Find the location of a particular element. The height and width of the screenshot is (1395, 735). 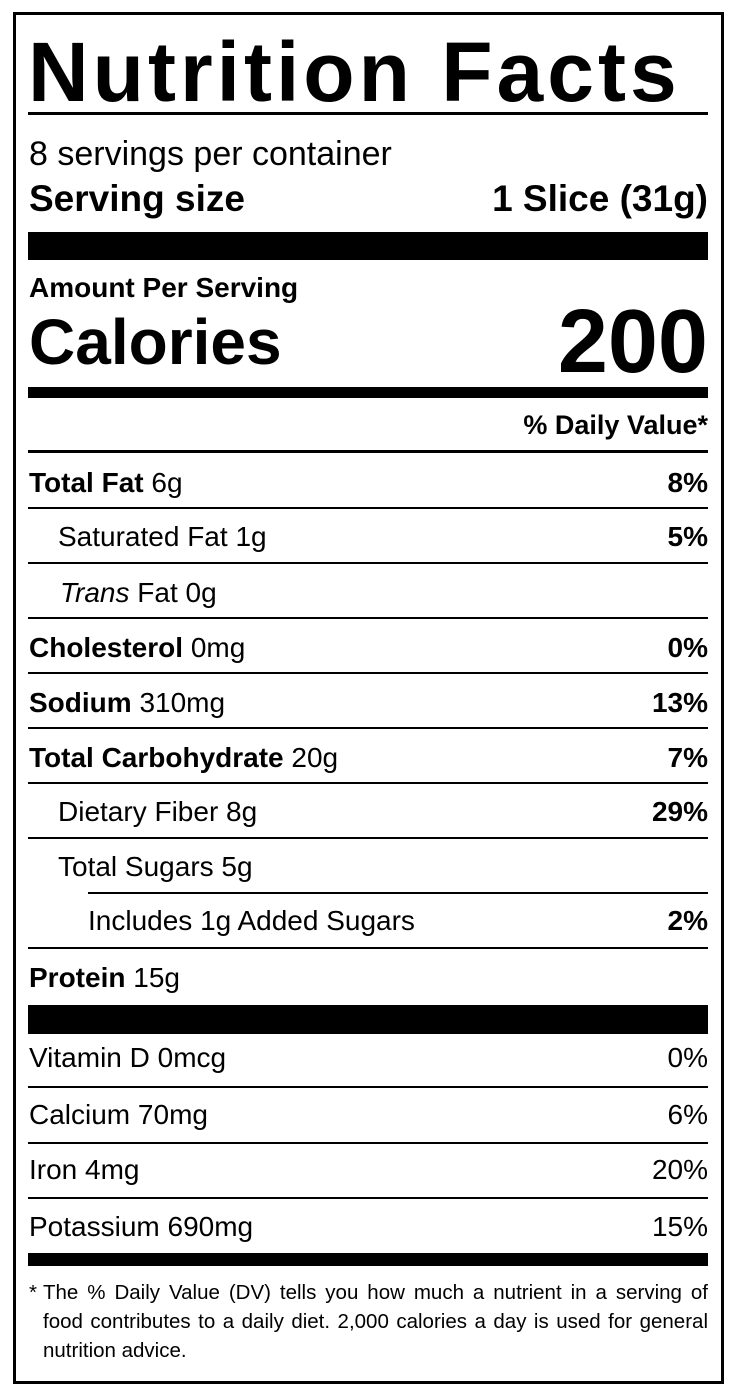

nutrient-dv: 13% is located at coordinates (679, 702).